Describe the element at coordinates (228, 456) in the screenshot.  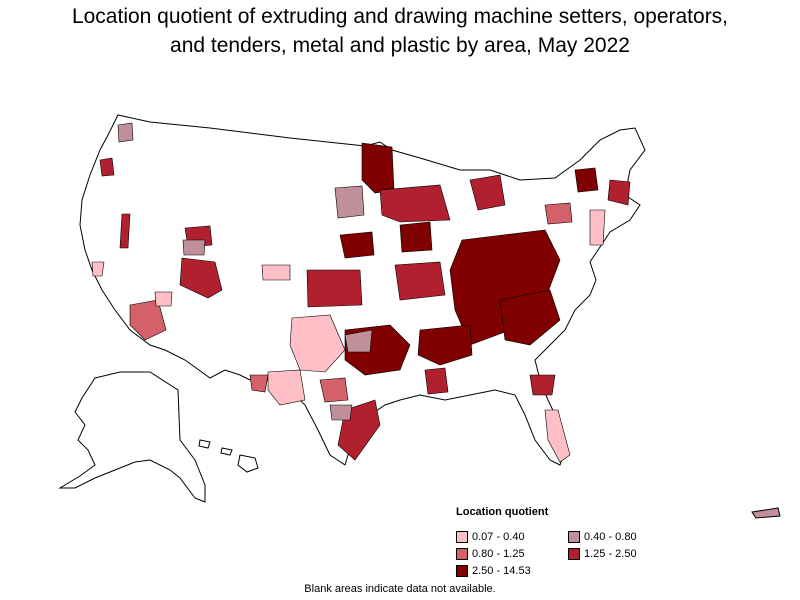
I see `hawaii-islands` at that location.